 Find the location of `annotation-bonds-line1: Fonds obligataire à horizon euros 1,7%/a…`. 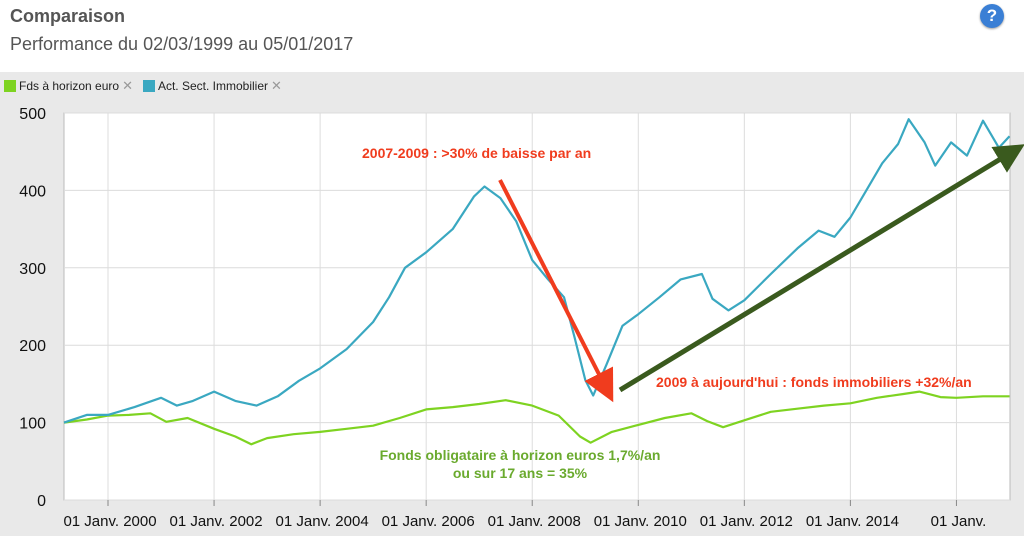

annotation-bonds-line1: Fonds obligataire à horizon euros 1,7%/a… is located at coordinates (520, 455).